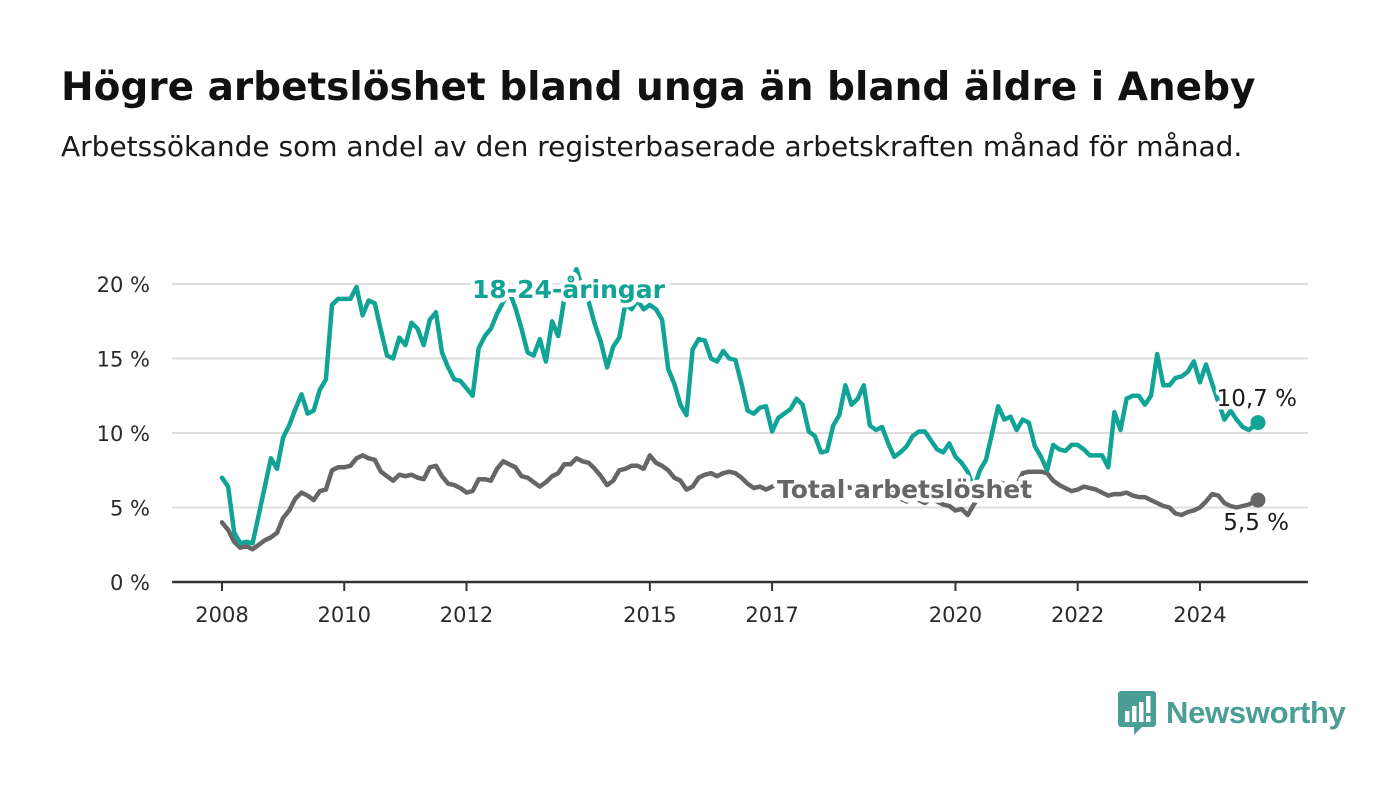 This screenshot has height=794, width=1400. What do you see at coordinates (649, 615) in the screenshot?
I see `x-tick-label: 2015` at bounding box center [649, 615].